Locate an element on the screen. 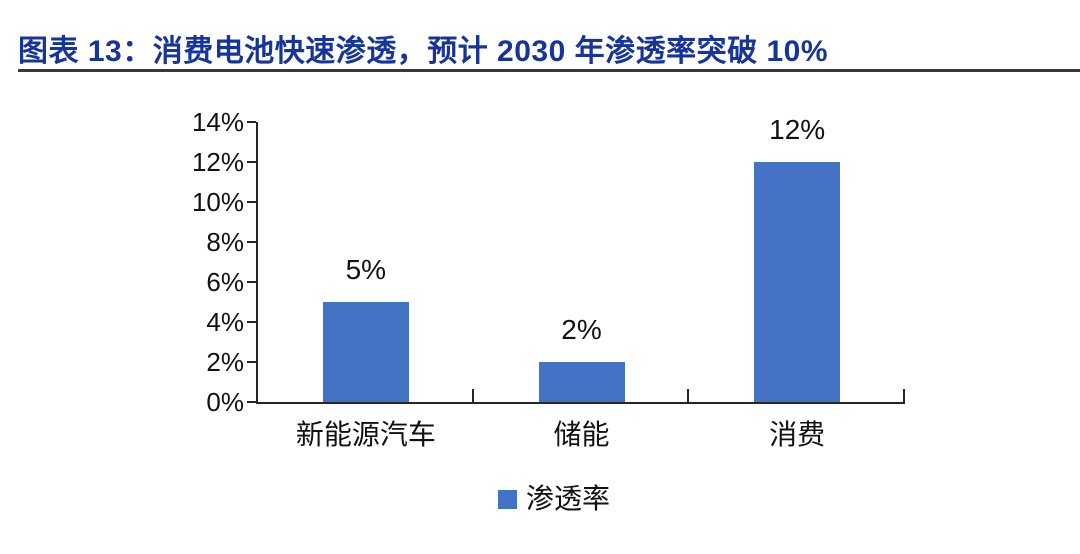  y-axis-line is located at coordinates (257, 263).